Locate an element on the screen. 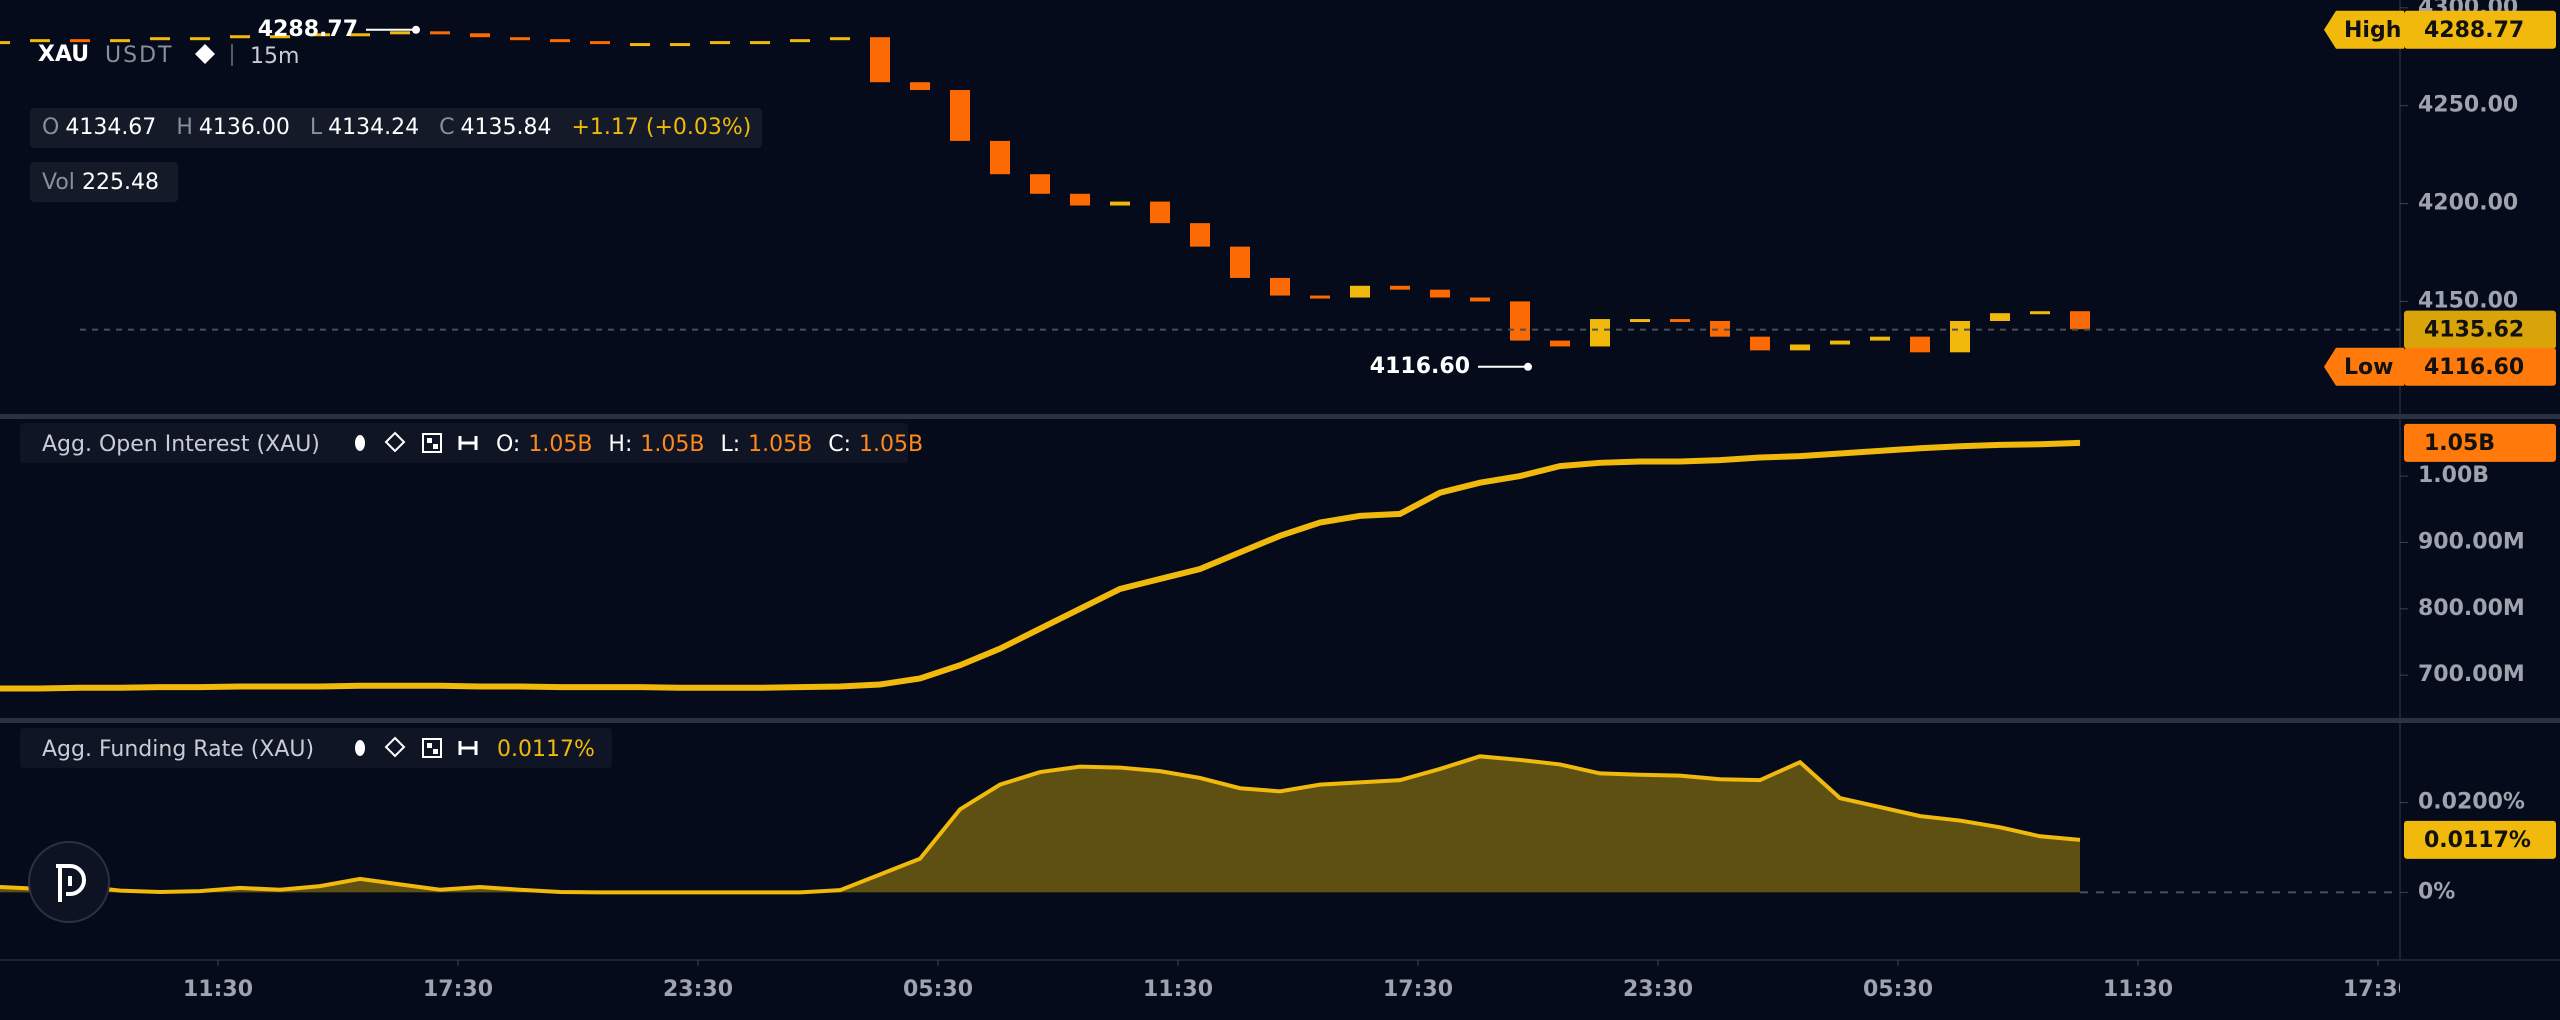 This screenshot has height=1020, width=2560. x-tick-label: 23:30 is located at coordinates (698, 989).